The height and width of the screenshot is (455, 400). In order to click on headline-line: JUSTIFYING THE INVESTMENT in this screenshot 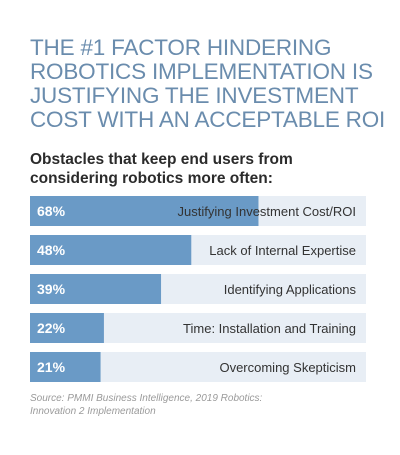, I will do `click(194, 95)`.